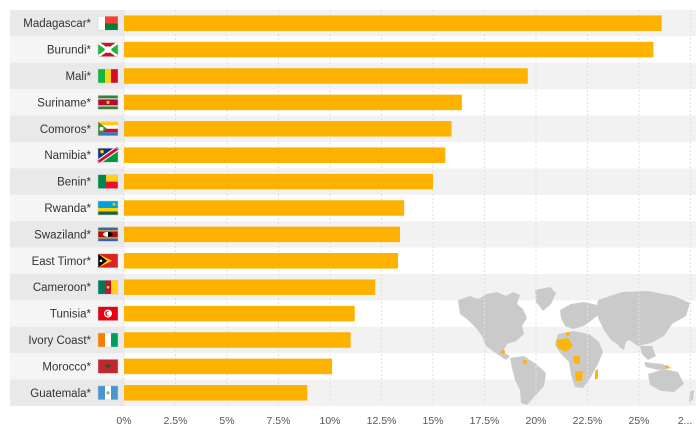  I want to click on category-label-guatemala: Guatemala*, so click(60, 394).